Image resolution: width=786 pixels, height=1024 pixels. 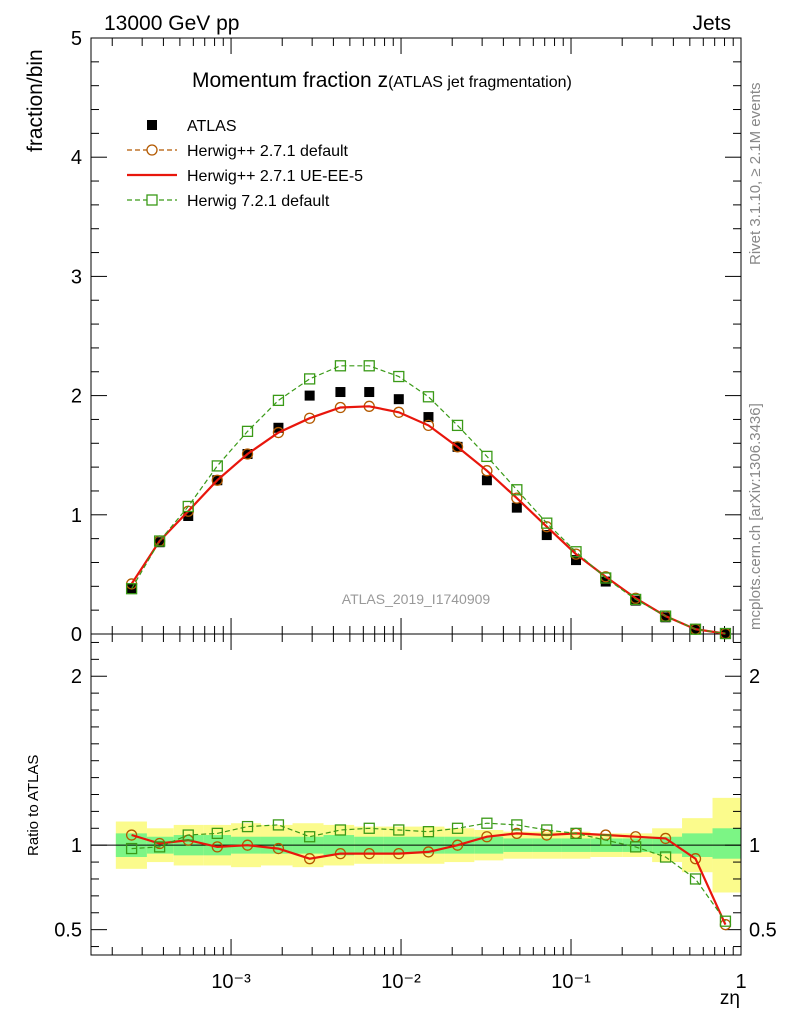 What do you see at coordinates (763, 931) in the screenshot?
I see `ratio-y-tick-label-right: 0.5` at bounding box center [763, 931].